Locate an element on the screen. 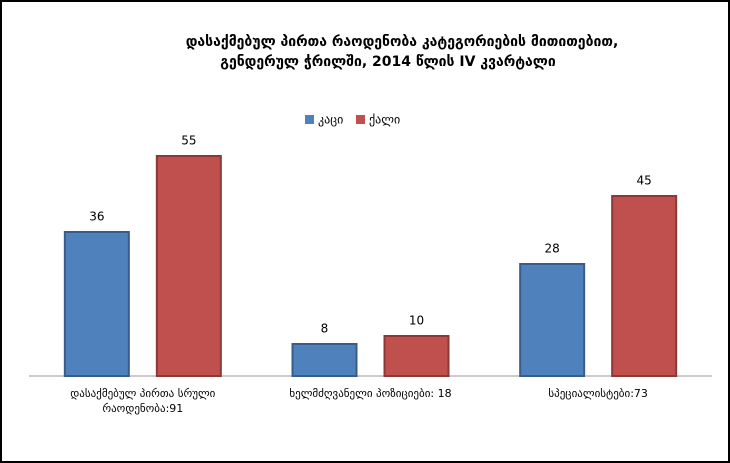 This screenshot has width=730, height=463. data-label: 28 is located at coordinates (552, 249).